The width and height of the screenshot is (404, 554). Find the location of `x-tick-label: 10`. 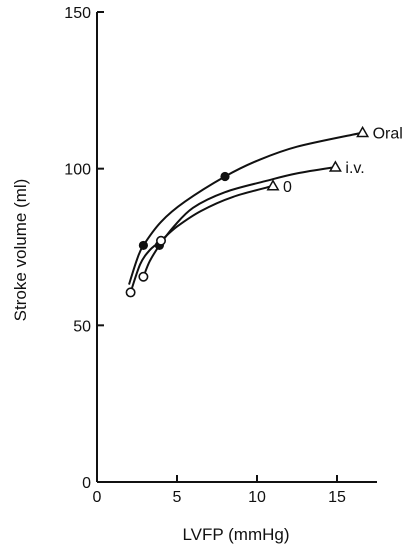

x-tick-label: 10 is located at coordinates (257, 497).